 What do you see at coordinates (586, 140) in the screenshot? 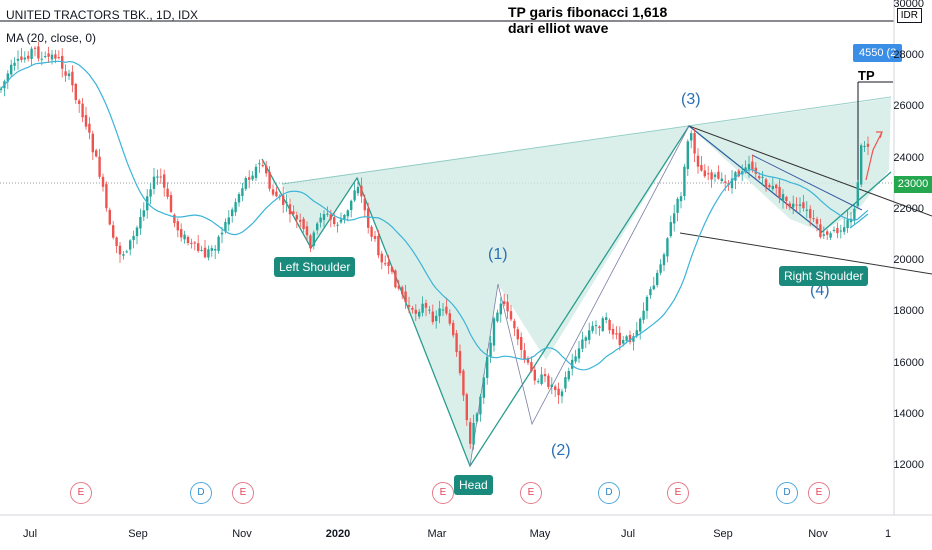
I see `neckline-top` at bounding box center [586, 140].